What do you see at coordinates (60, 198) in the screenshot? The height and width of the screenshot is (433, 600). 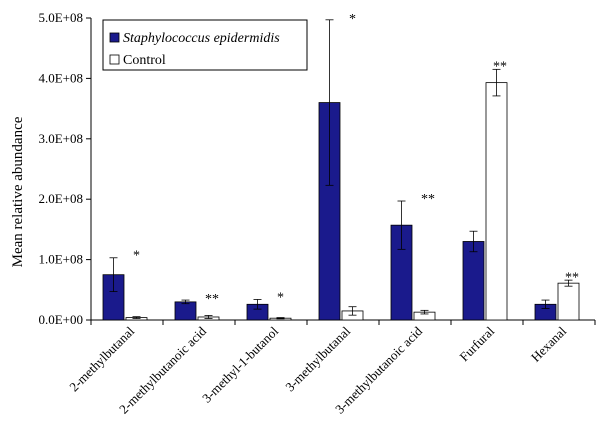 I see `y-tick-label: 2.0E+08` at bounding box center [60, 198].